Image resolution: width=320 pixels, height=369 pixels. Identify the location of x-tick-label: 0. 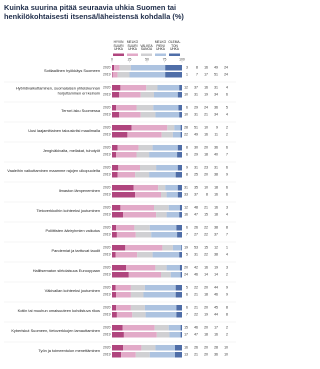
(112, 59).